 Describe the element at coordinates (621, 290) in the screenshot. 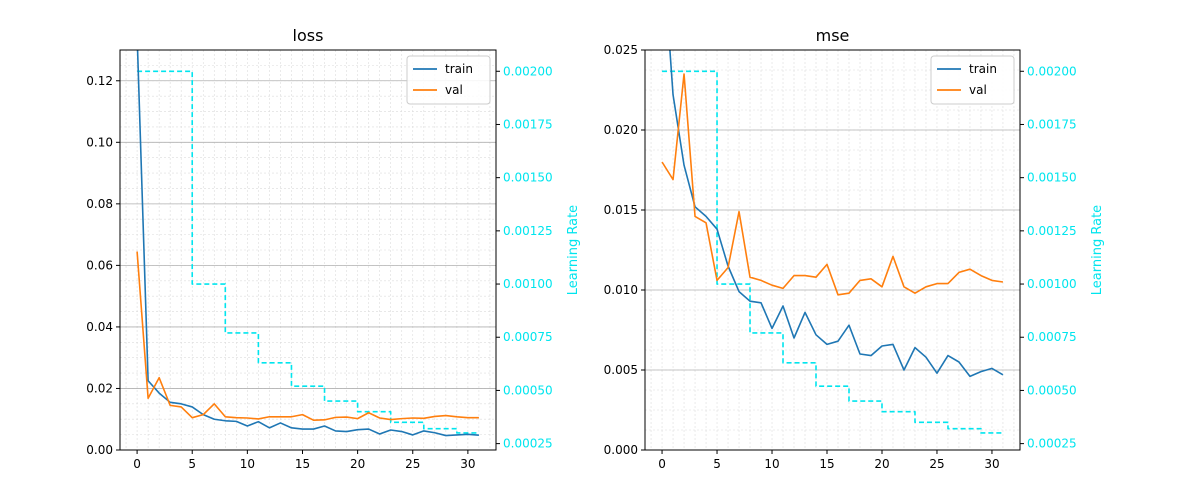

I see `y-tick-label: 0.010` at that location.